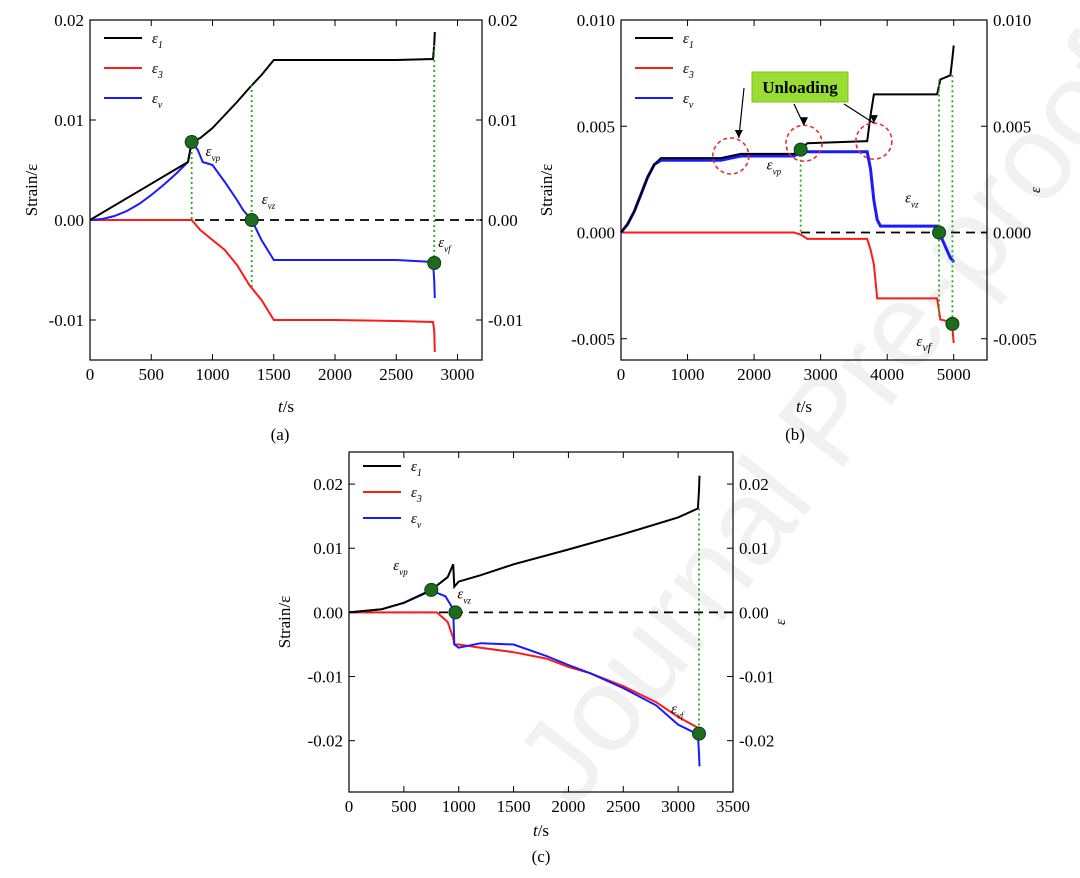  I want to click on y-tick-label-right: 0.005, so click(1012, 126).